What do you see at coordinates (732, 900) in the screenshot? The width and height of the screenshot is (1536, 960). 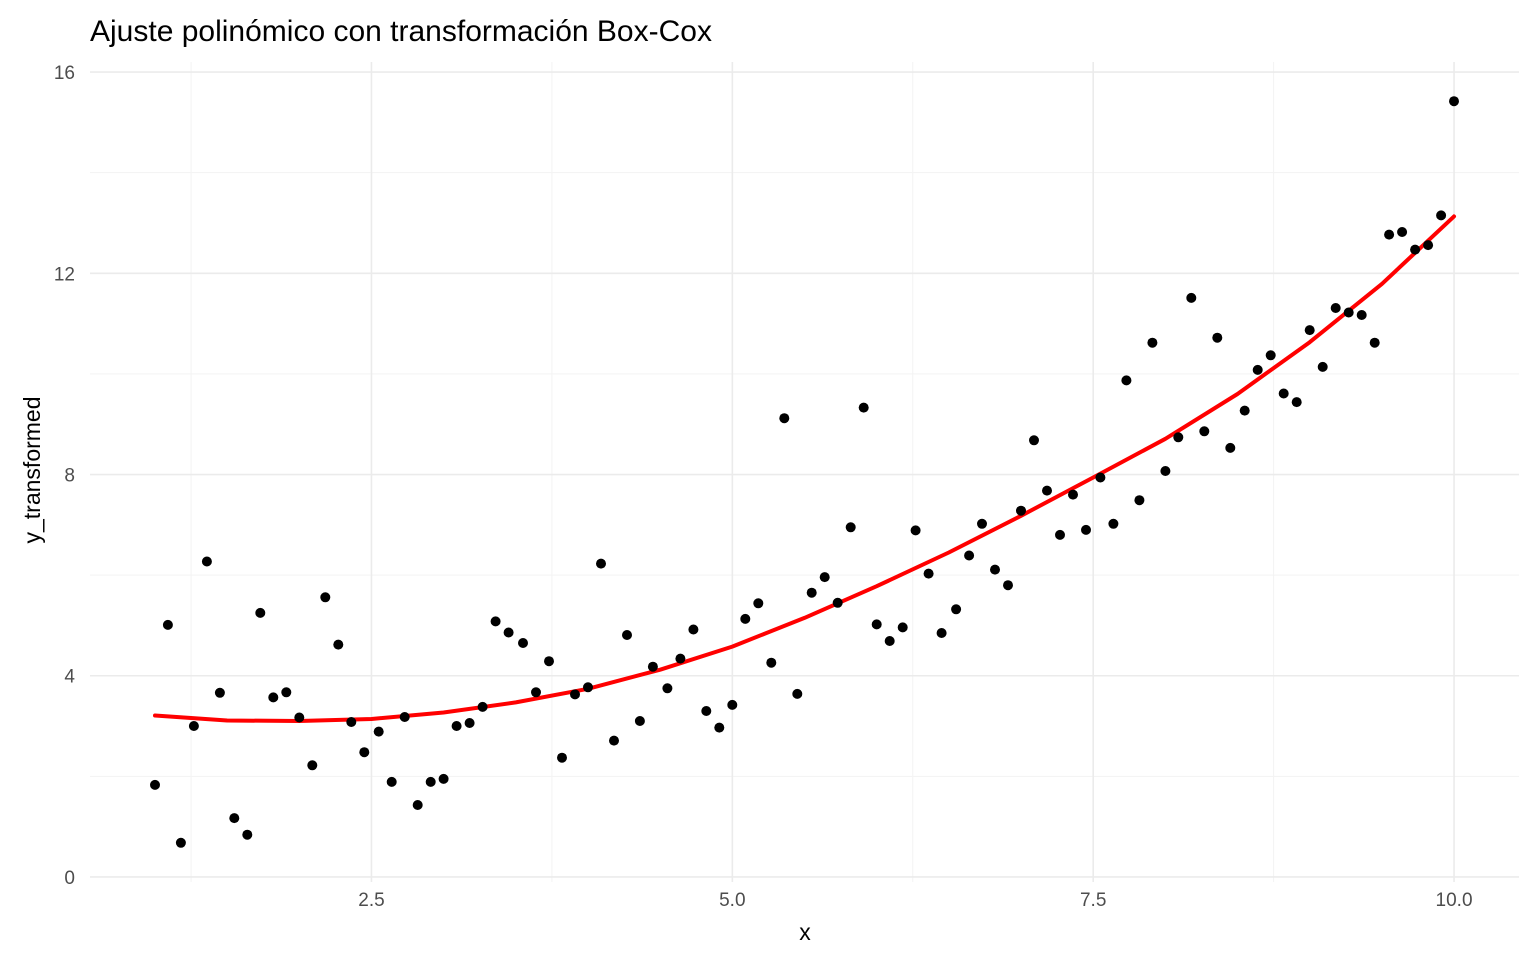 I see `x-tick-label: 5.0` at bounding box center [732, 900].